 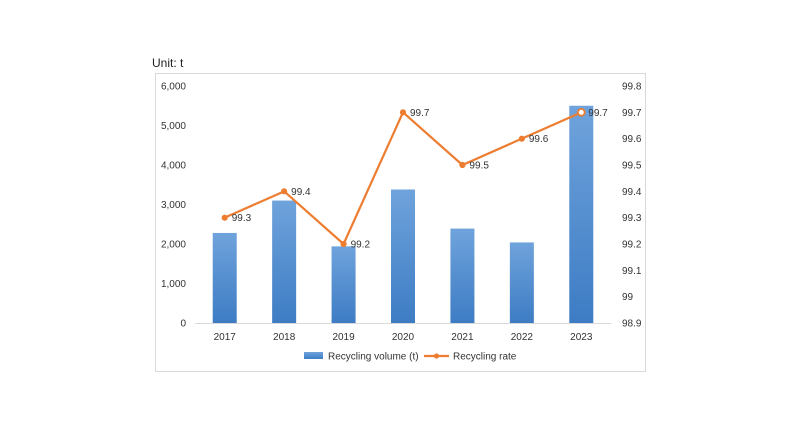 What do you see at coordinates (343, 337) in the screenshot?
I see `x-tick-label: 2019` at bounding box center [343, 337].